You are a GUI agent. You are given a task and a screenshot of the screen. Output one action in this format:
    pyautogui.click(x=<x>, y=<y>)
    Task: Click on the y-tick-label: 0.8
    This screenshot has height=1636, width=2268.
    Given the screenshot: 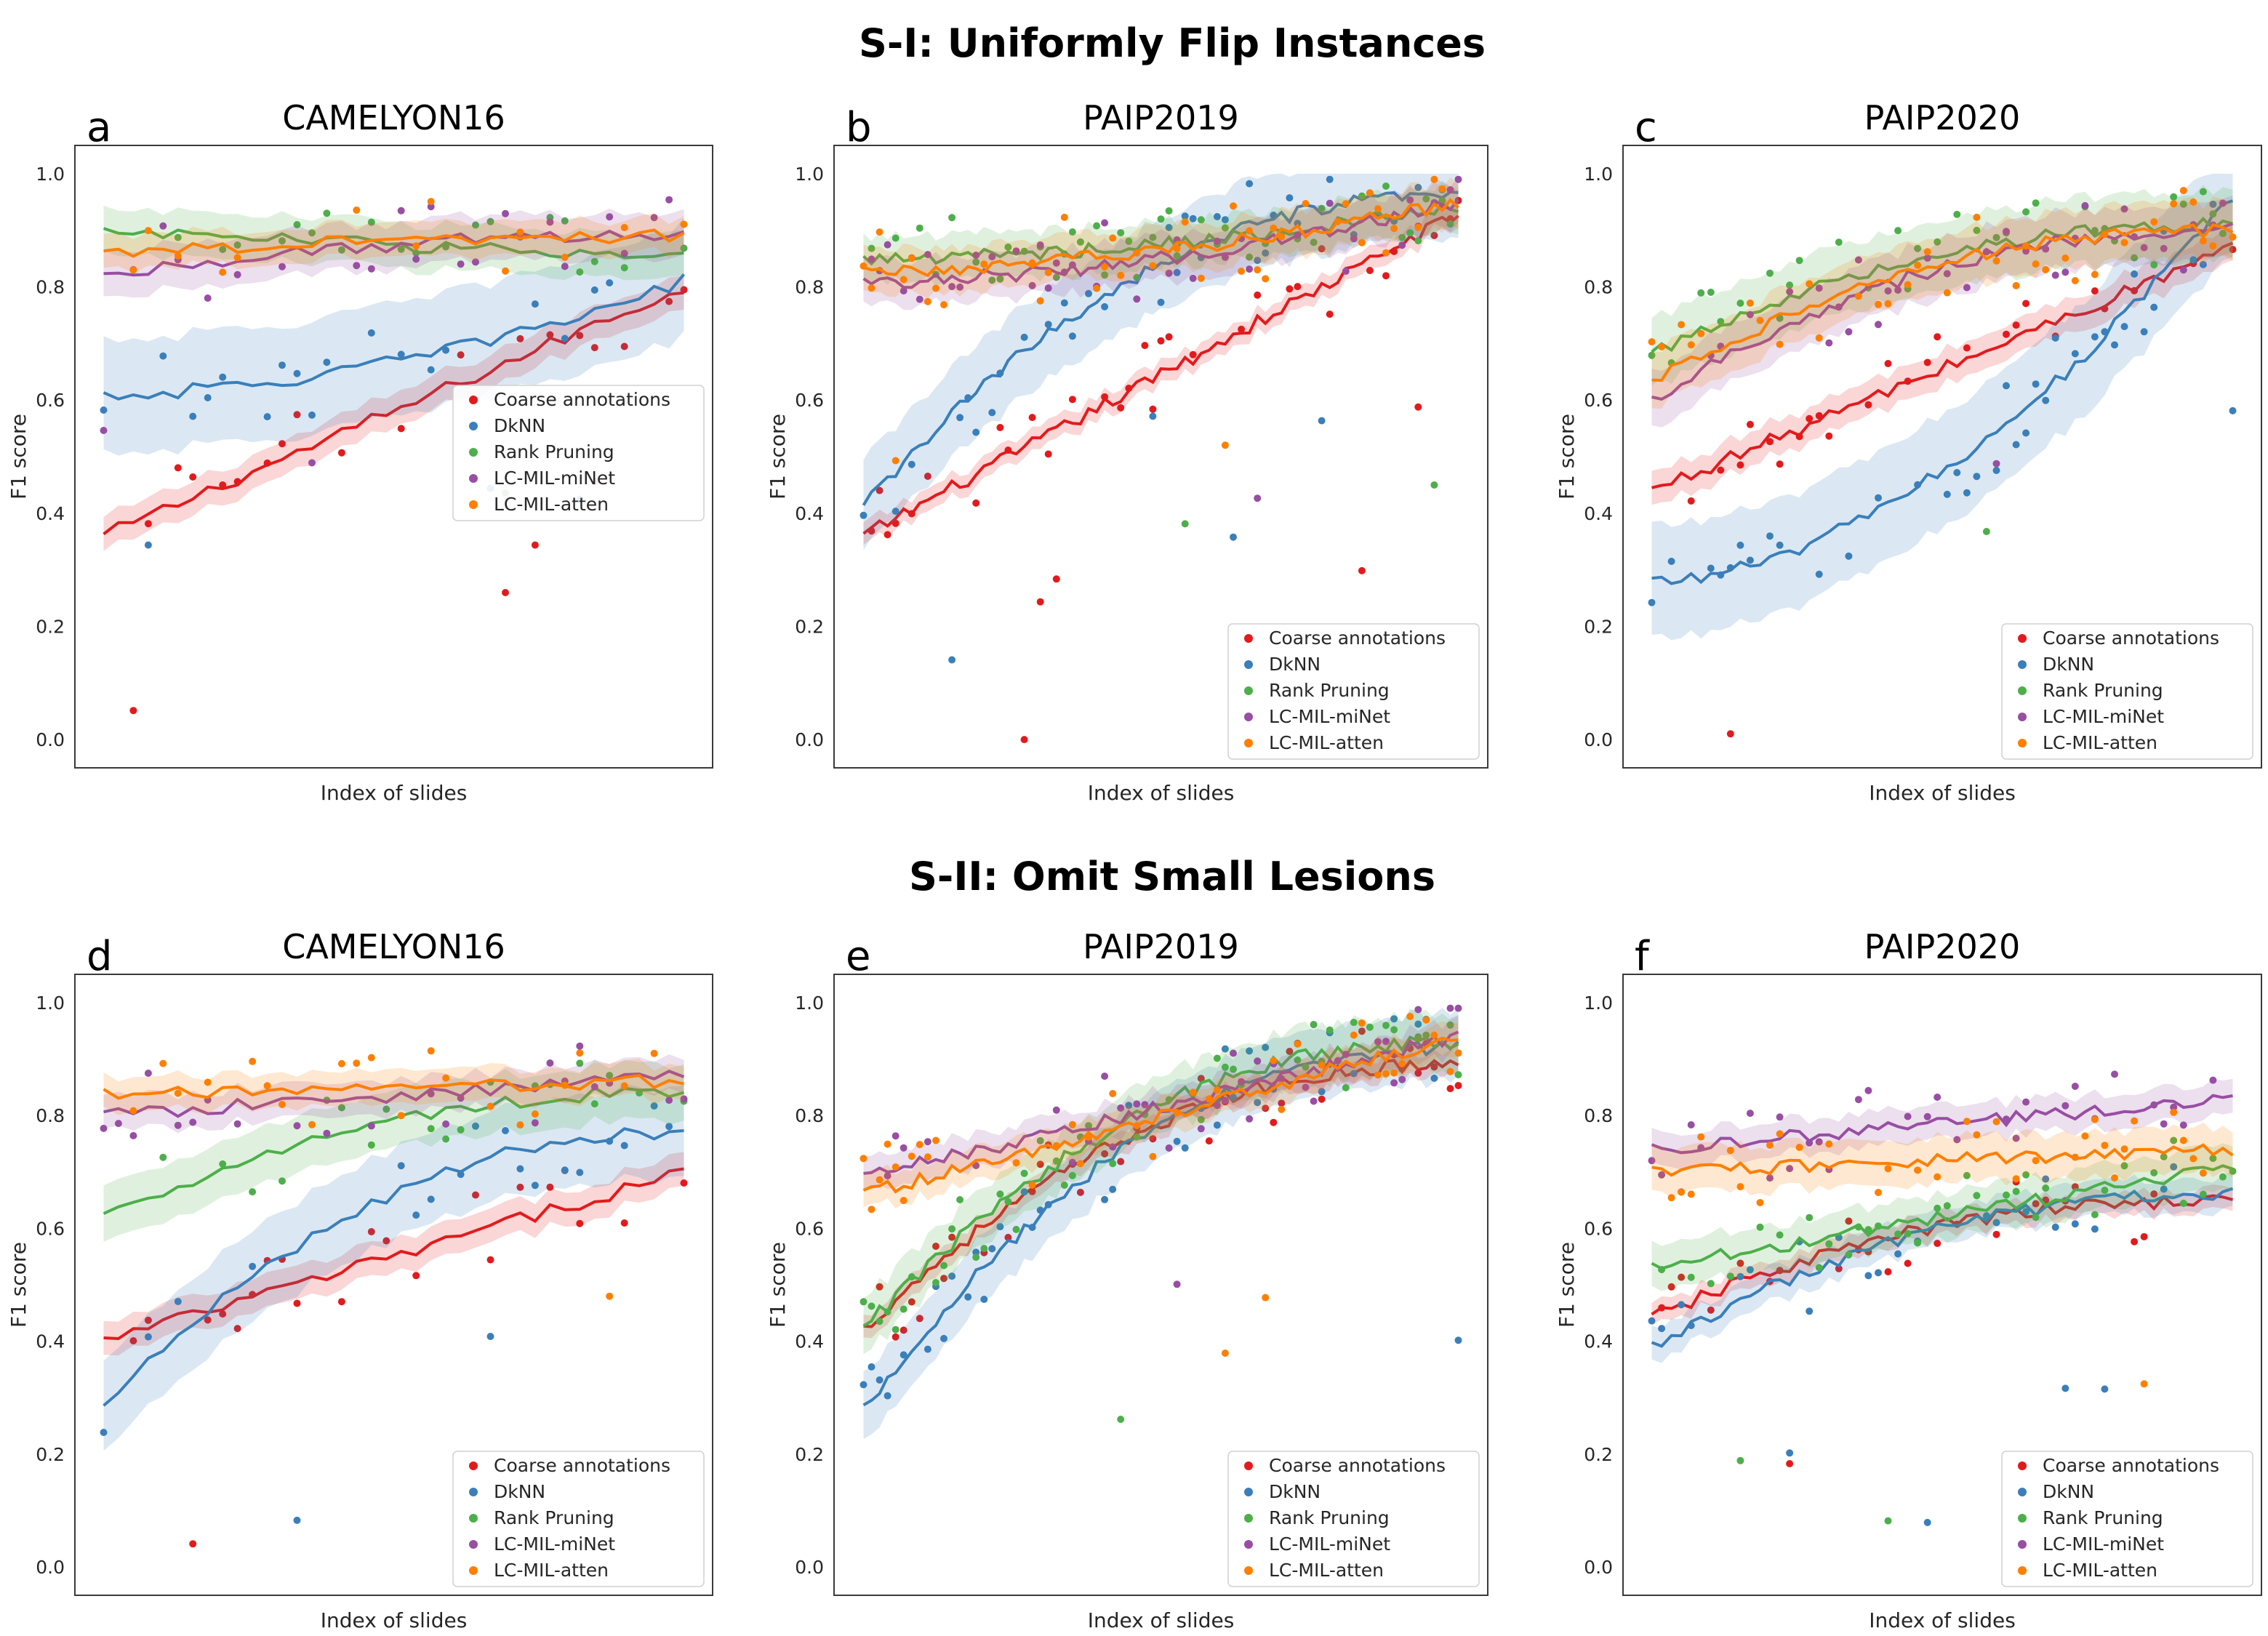 What is the action you would take?
    pyautogui.click(x=50, y=287)
    